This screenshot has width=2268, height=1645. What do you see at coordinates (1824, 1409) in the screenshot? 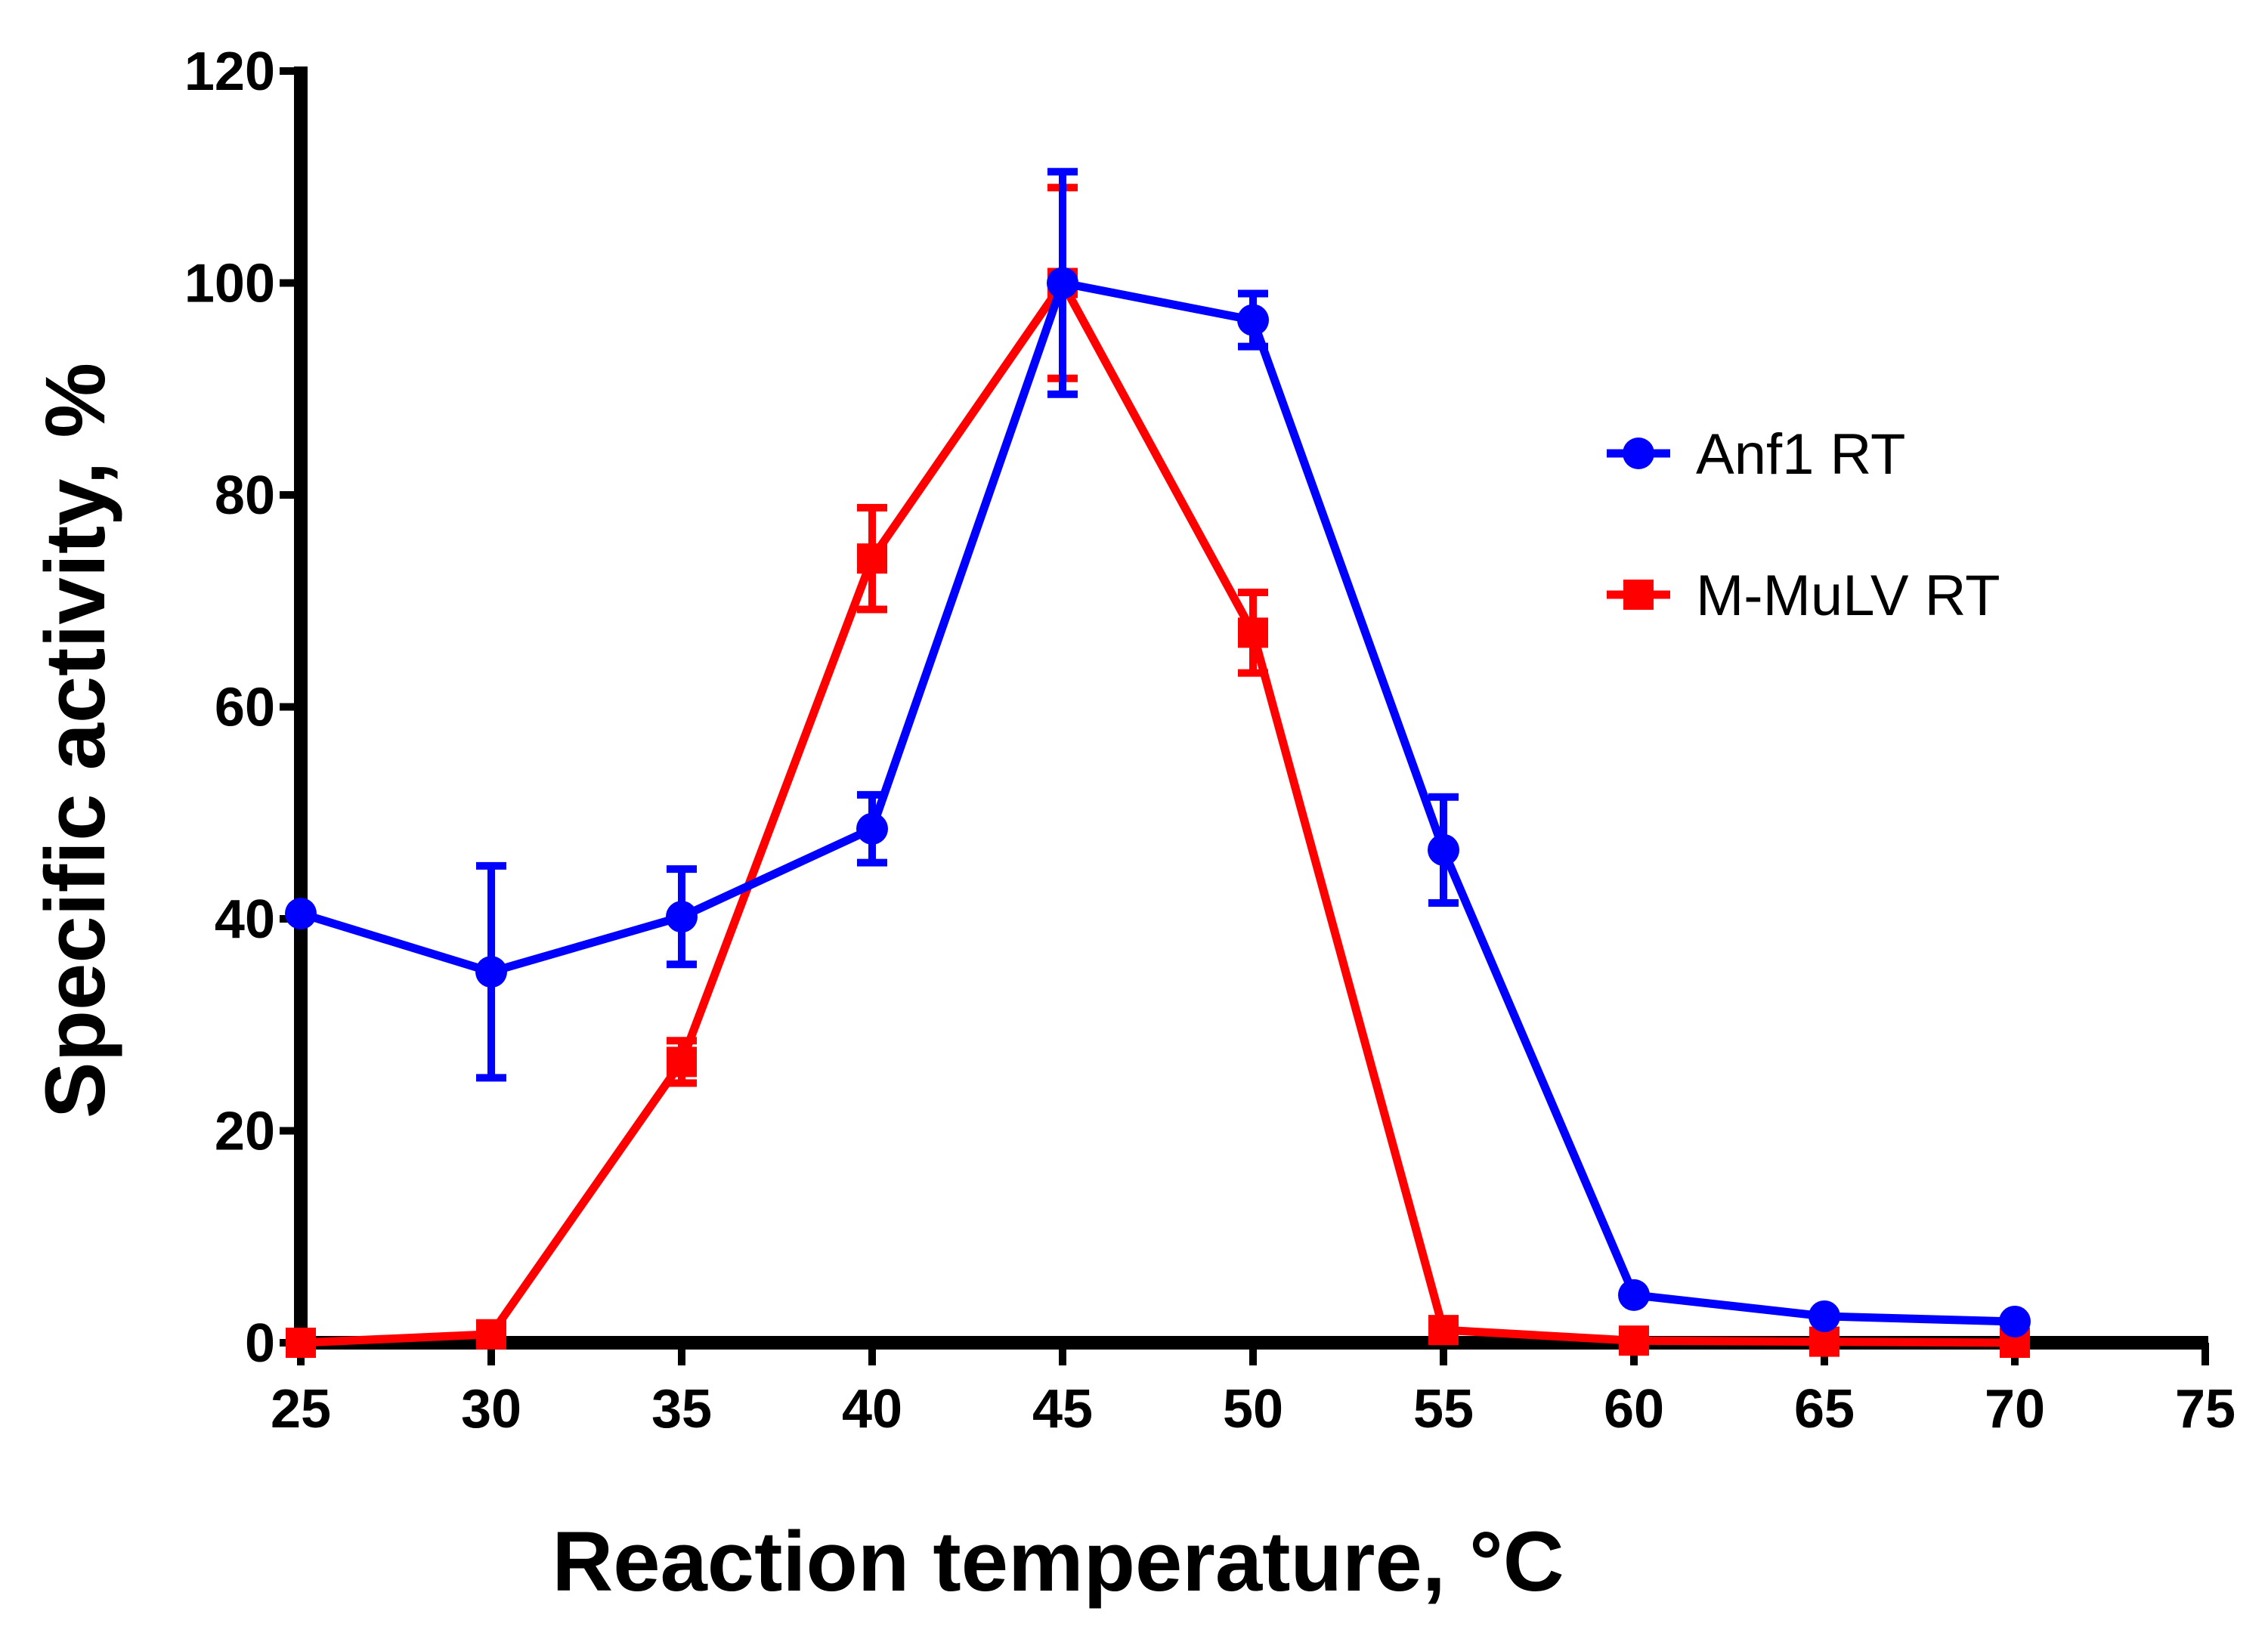
I see `x-tick-label: 65` at bounding box center [1824, 1409].